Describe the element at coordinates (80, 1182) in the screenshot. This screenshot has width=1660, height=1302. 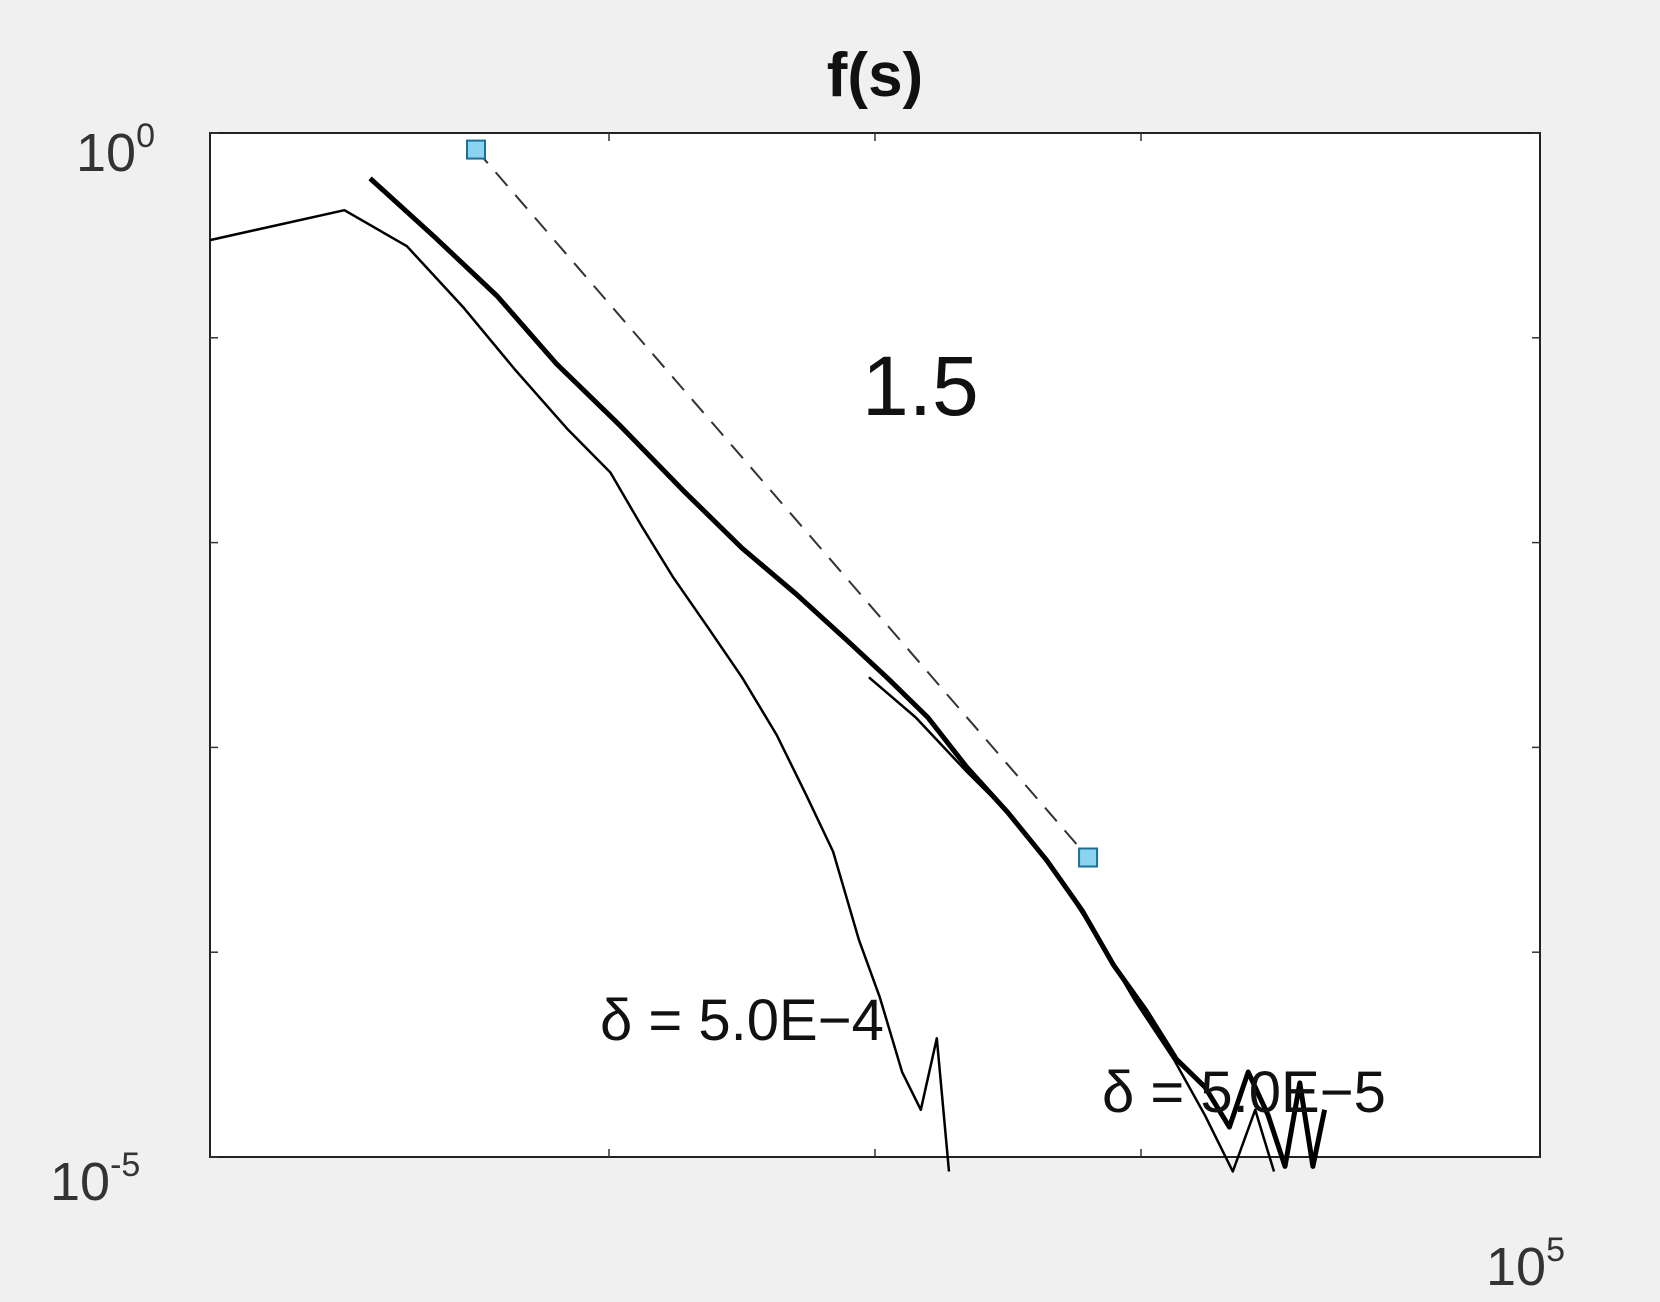
I see `y-tick-bottom-base: 10` at that location.